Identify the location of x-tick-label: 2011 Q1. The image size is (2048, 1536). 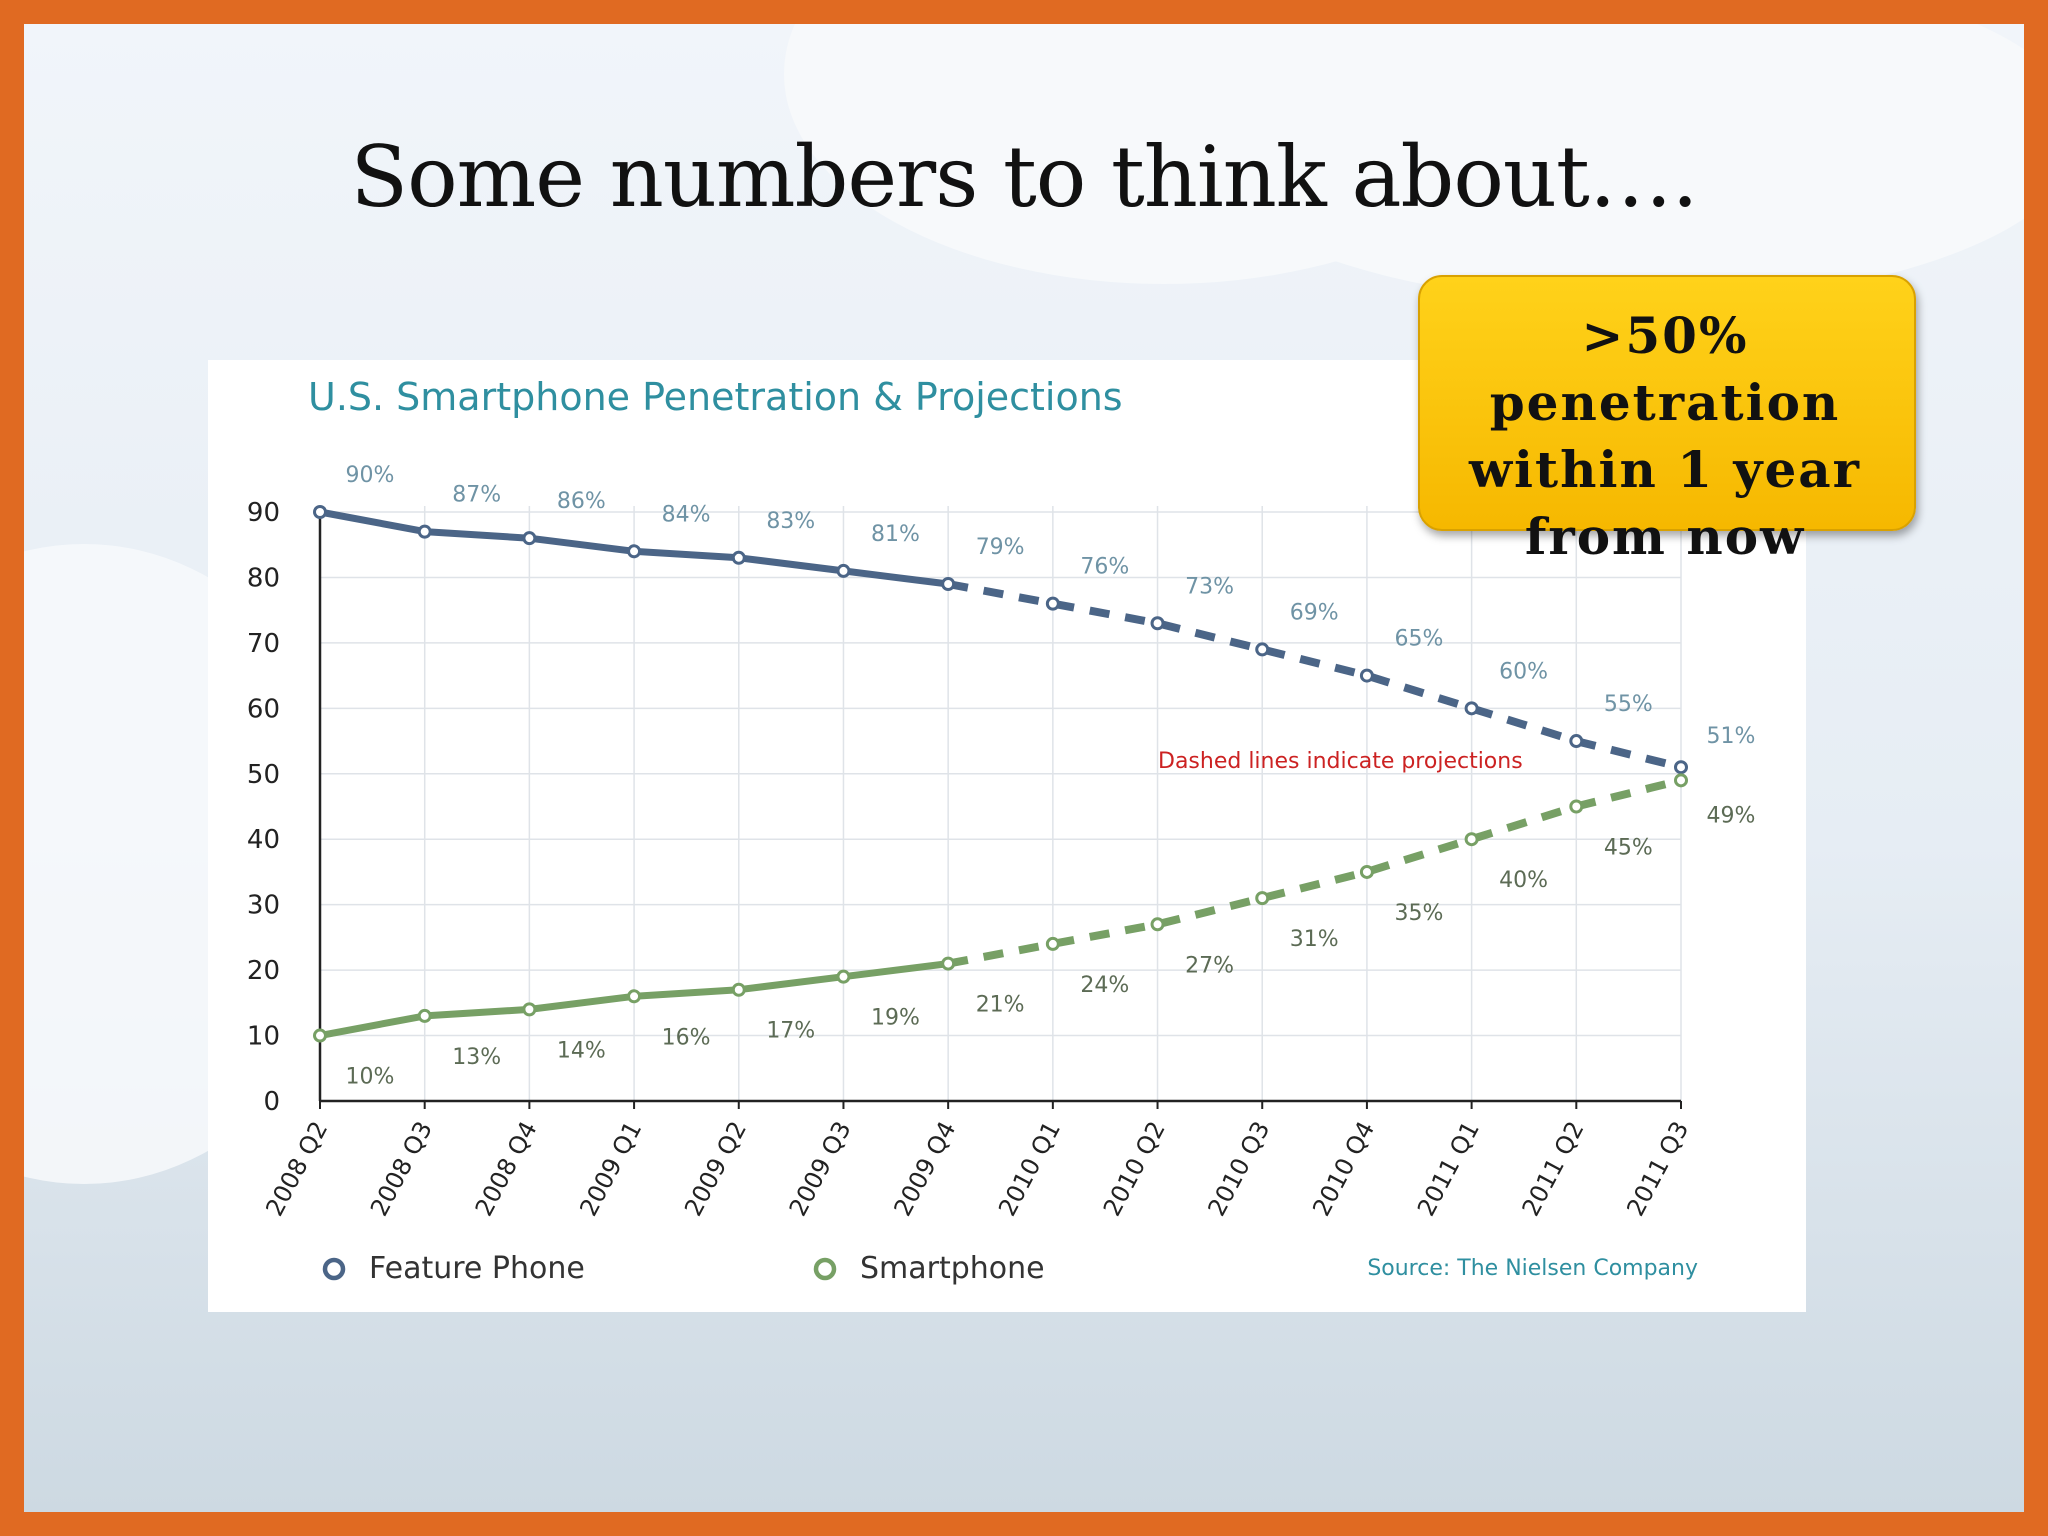
(1448, 1169).